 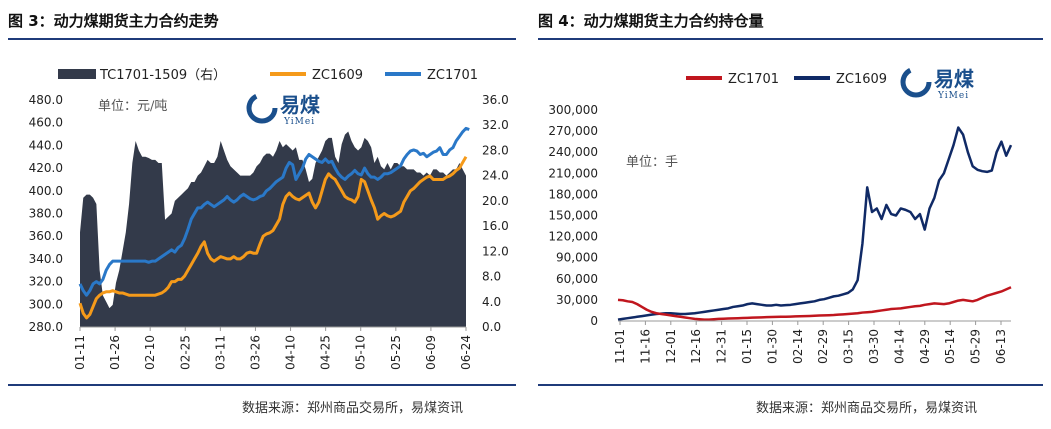 I want to click on y-tick-label-right: 16.0, so click(x=495, y=226).